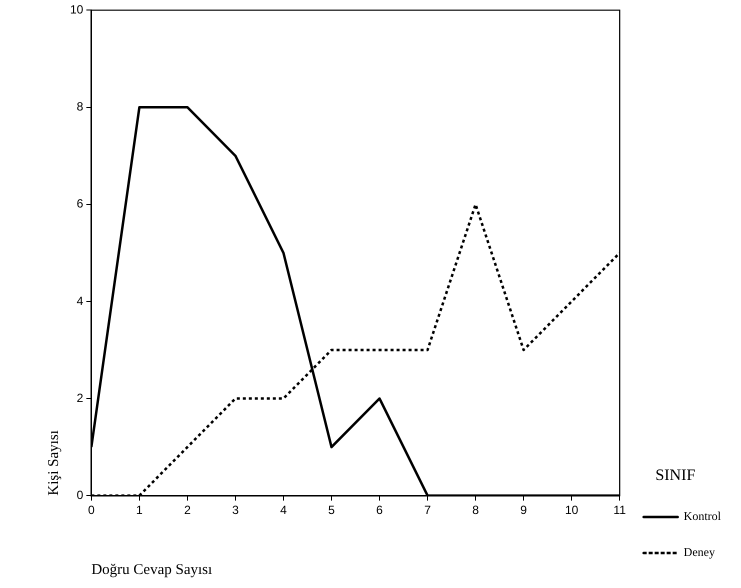 The height and width of the screenshot is (588, 741). Describe the element at coordinates (80, 203) in the screenshot. I see `y-tick-label: 6` at that location.